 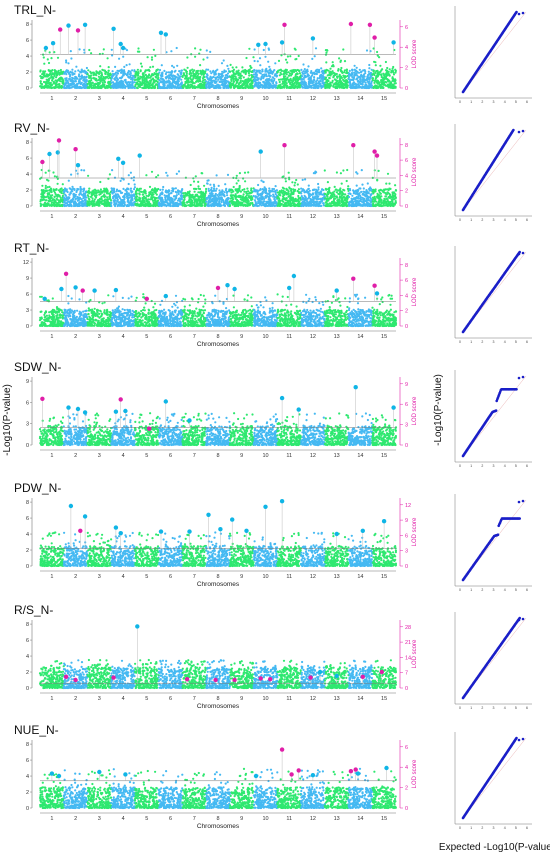 What do you see at coordinates (266, 194) in the screenshot?
I see `chromosome-10-points` at bounding box center [266, 194].